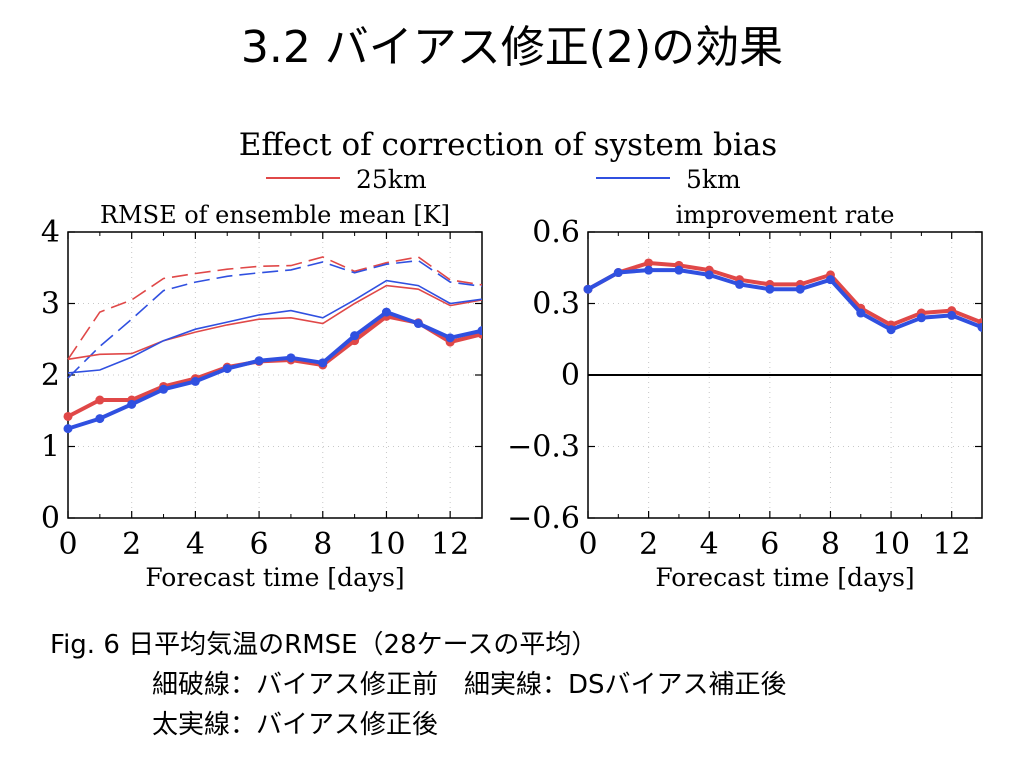 This screenshot has width=1024, height=768. What do you see at coordinates (469, 685) in the screenshot?
I see `caption-legend-thin: 細破線：バイアス修正前 細実線：DSバイアス補正後` at bounding box center [469, 685].